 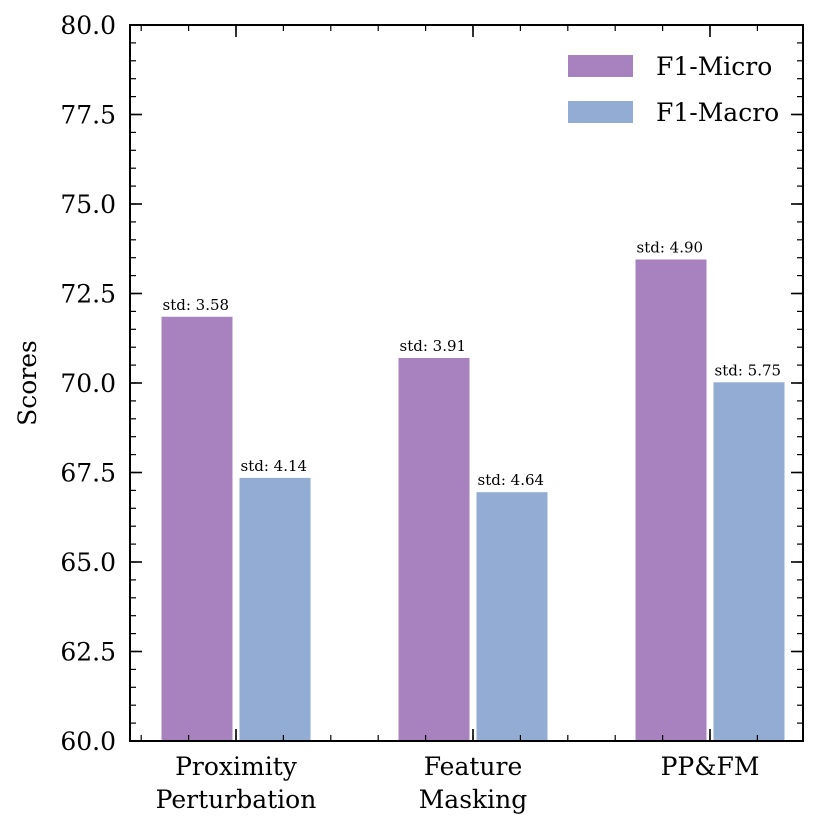 What do you see at coordinates (88, 741) in the screenshot?
I see `ytick-label-0: 60.0` at bounding box center [88, 741].